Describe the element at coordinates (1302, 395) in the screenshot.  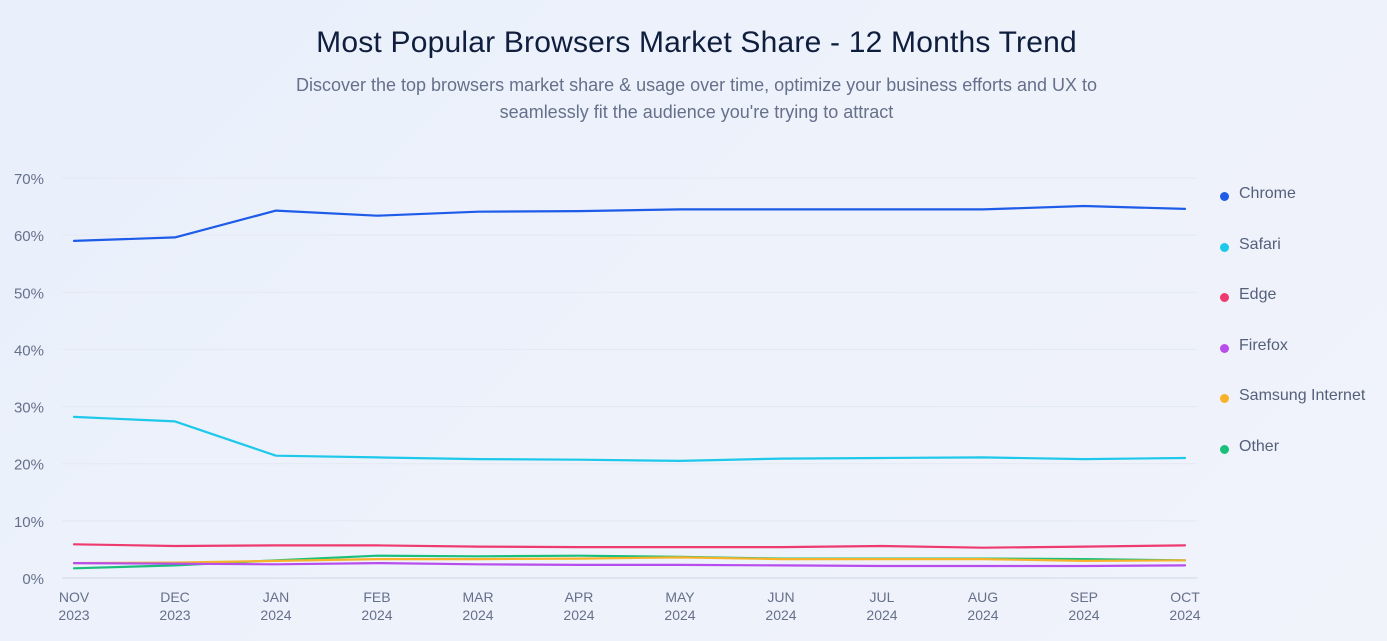
I see `legend-label: Samsung Internet` at that location.